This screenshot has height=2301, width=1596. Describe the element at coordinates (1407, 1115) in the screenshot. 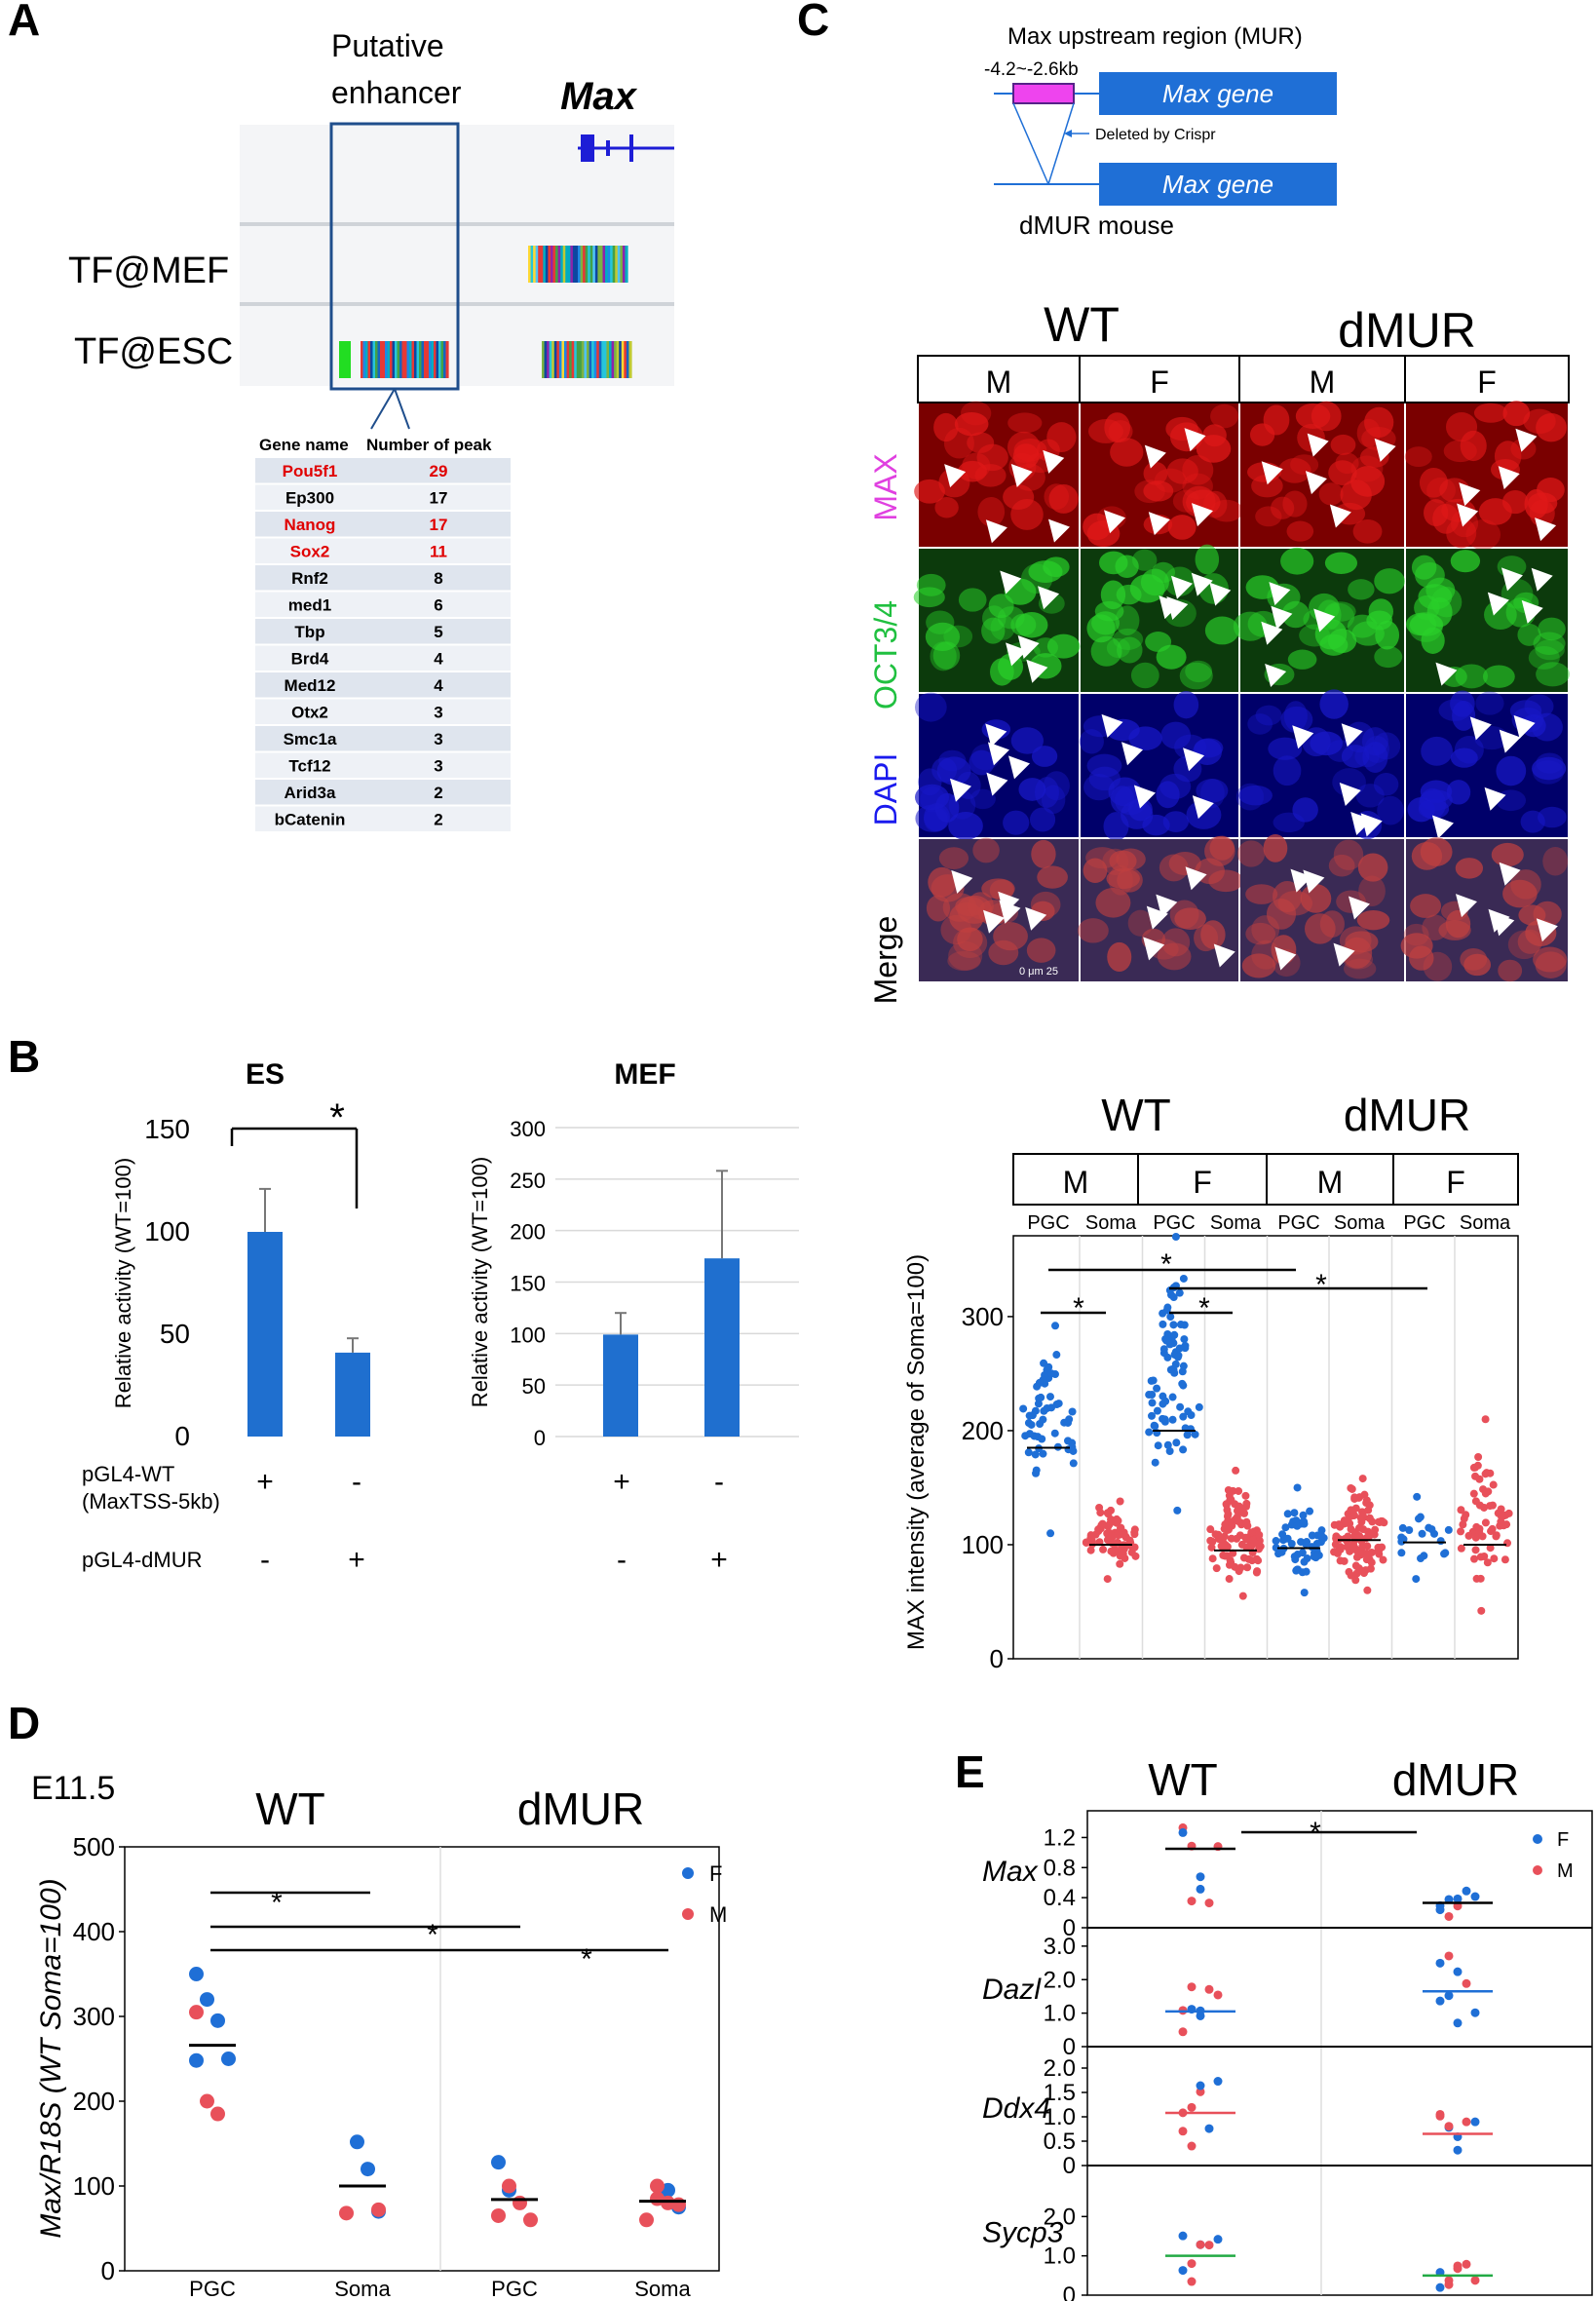

I see `group-label-dmur: dMUR` at that location.